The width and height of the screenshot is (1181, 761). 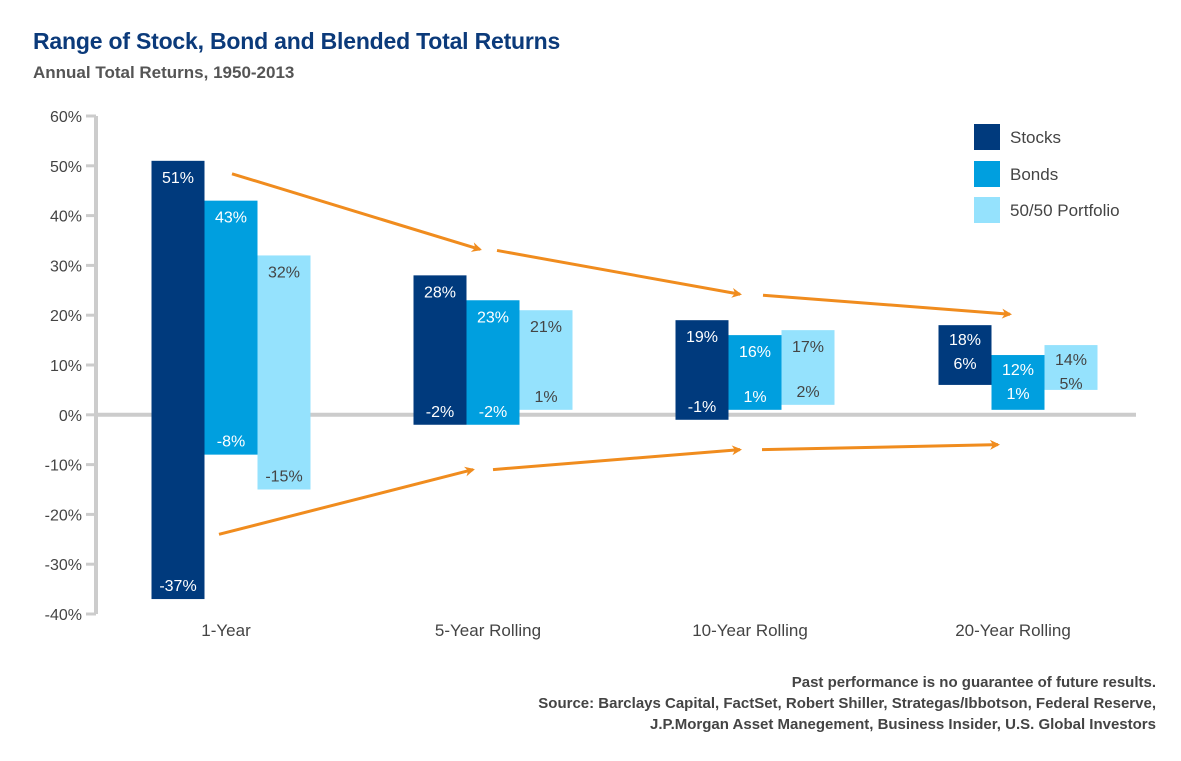 What do you see at coordinates (807, 392) in the screenshot?
I see `bar-low-label: 2%` at bounding box center [807, 392].